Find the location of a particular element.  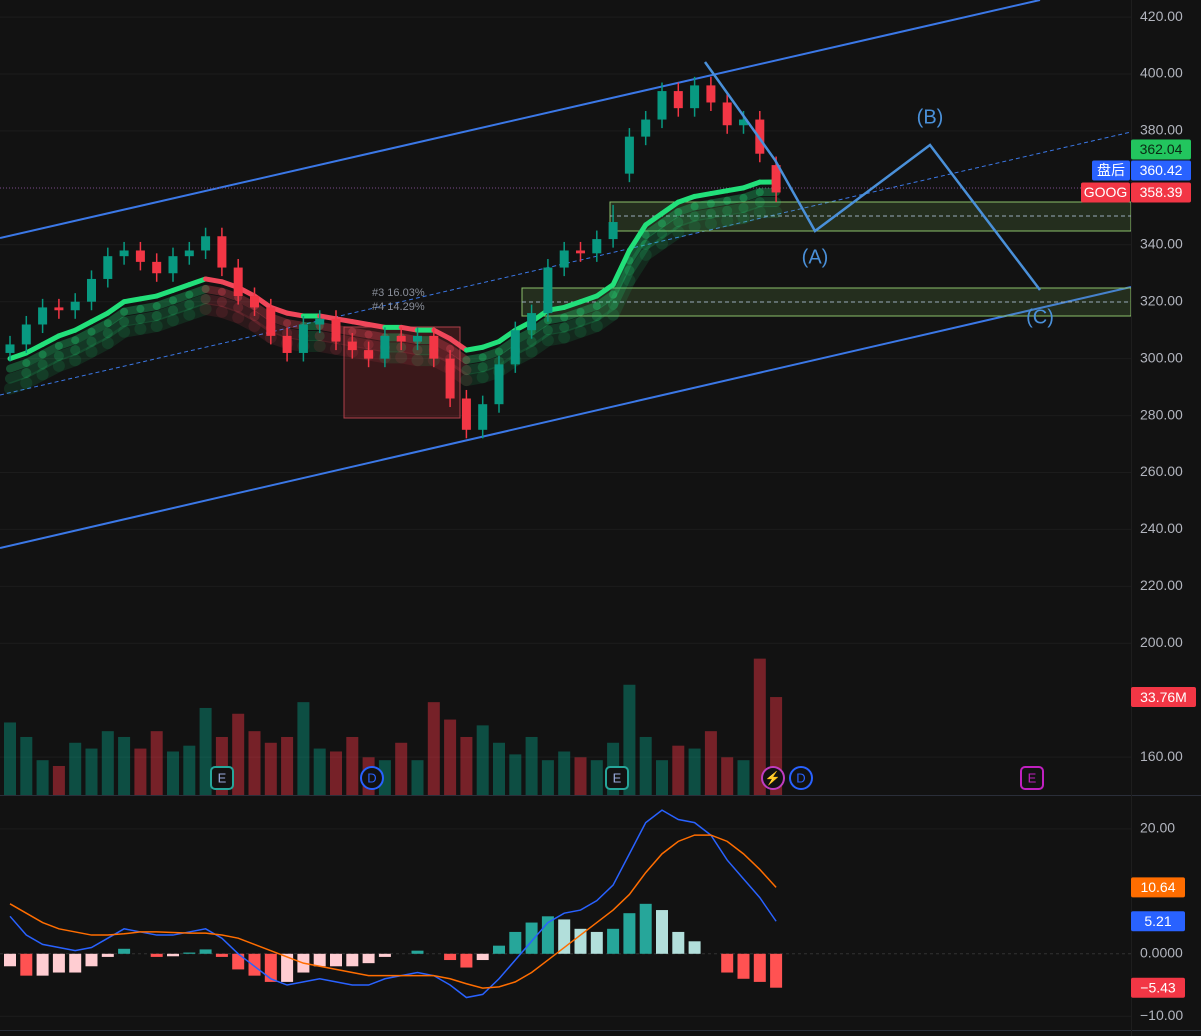

value-badge-label: −5.43 is located at coordinates (1158, 987).